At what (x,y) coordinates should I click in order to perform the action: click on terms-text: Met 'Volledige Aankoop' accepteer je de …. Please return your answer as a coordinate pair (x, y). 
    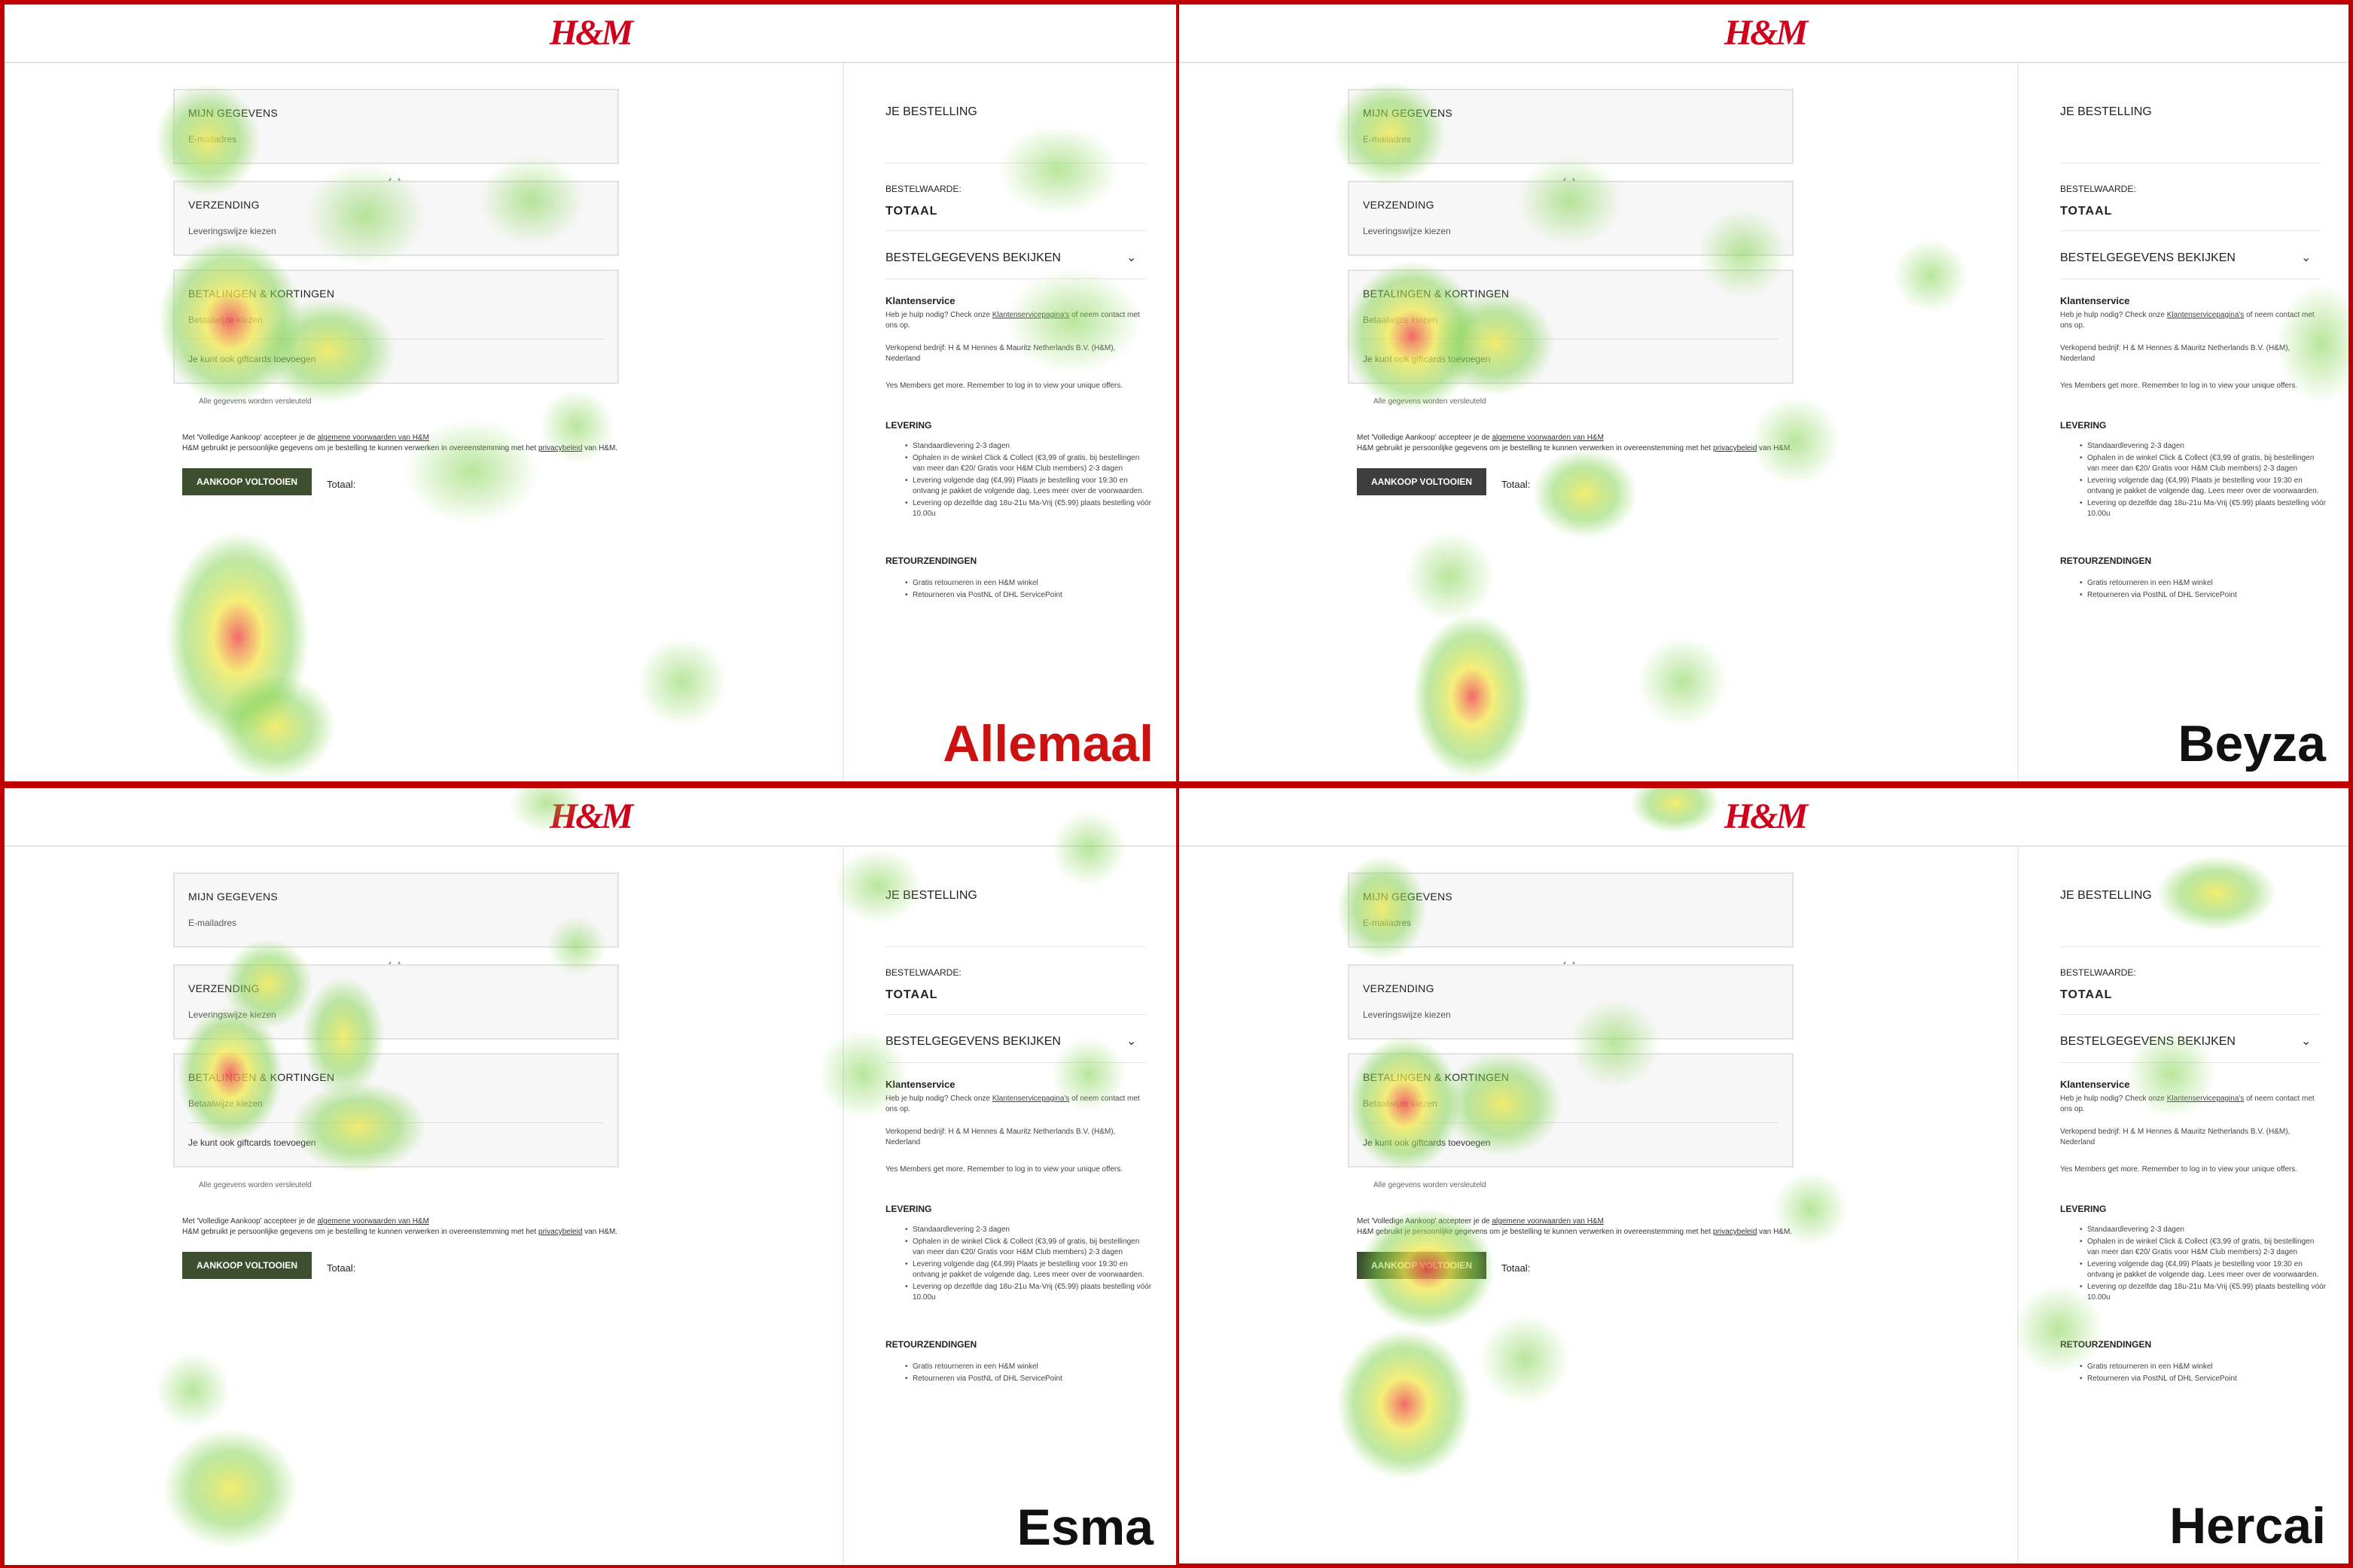
    Looking at the image, I should click on (305, 438).